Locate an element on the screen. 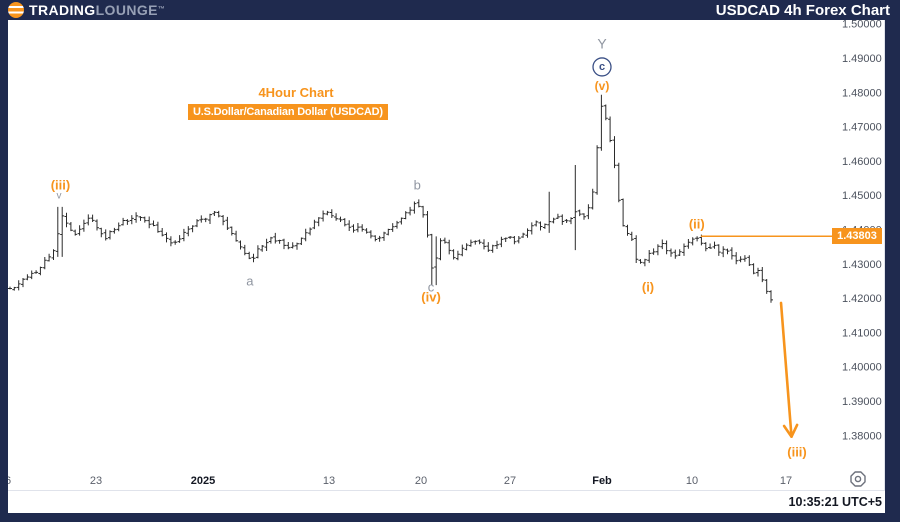 The image size is (900, 522). price-tick-label: 1.43000 is located at coordinates (862, 265).